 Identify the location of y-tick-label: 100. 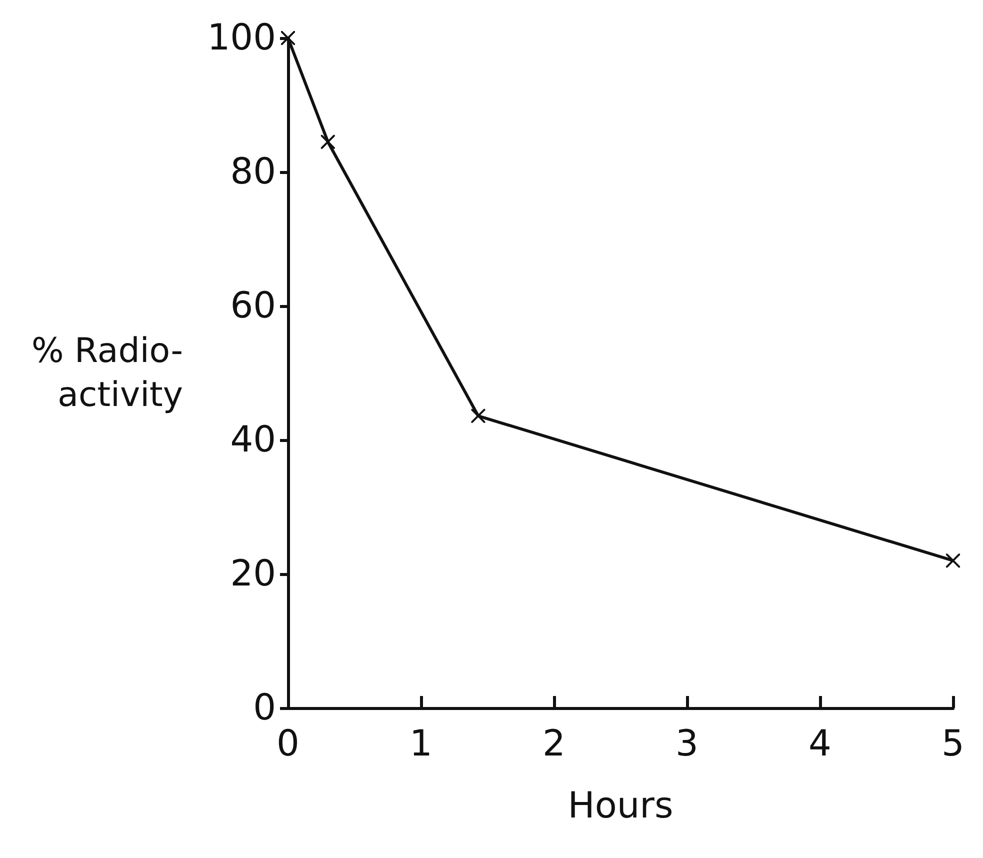
(241, 38).